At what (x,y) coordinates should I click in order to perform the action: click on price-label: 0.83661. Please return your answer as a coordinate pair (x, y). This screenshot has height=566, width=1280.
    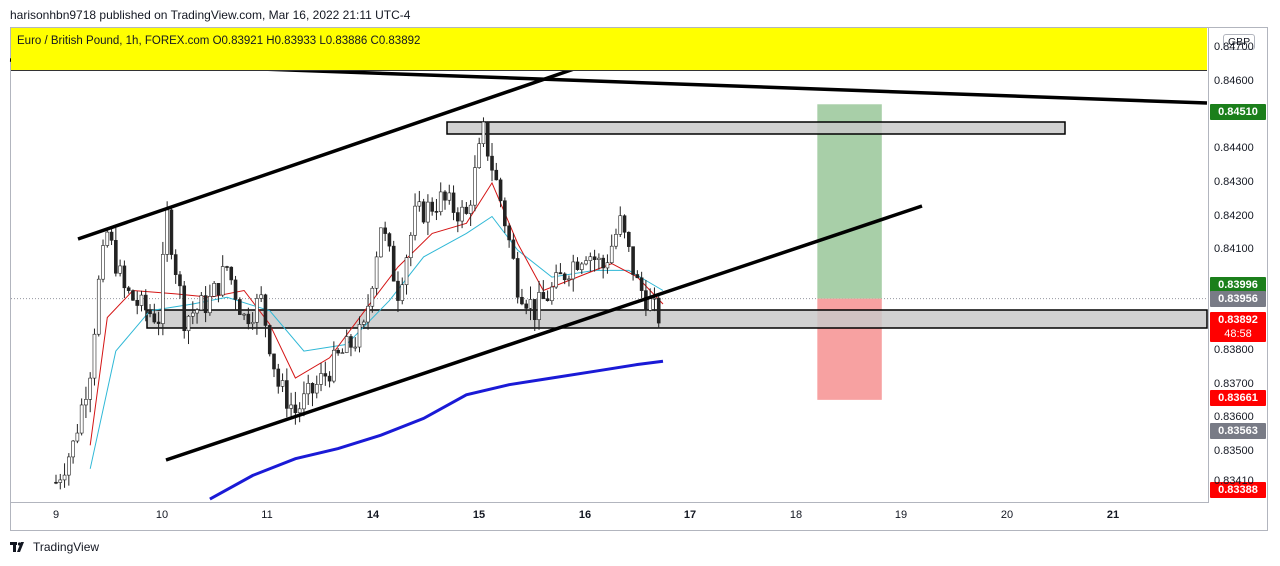
    Looking at the image, I should click on (1238, 397).